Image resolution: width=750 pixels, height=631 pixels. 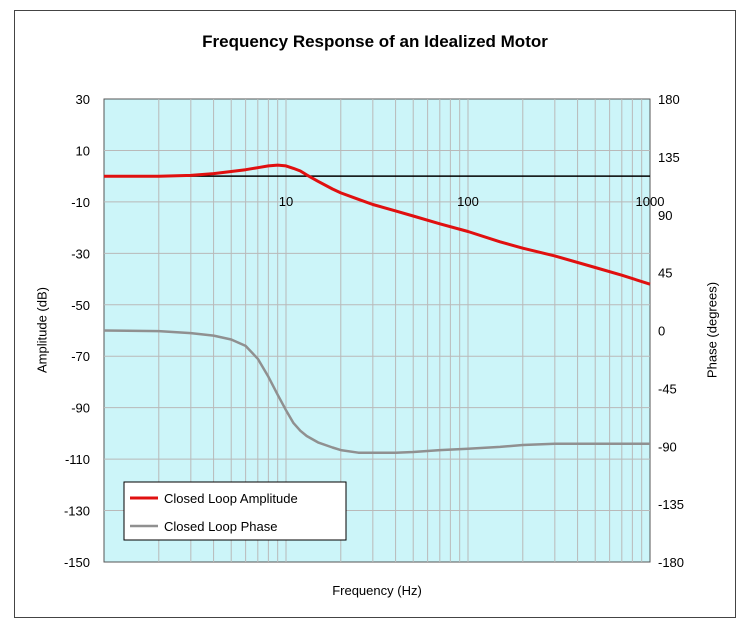 I want to click on series-line-phase, so click(x=376, y=391).